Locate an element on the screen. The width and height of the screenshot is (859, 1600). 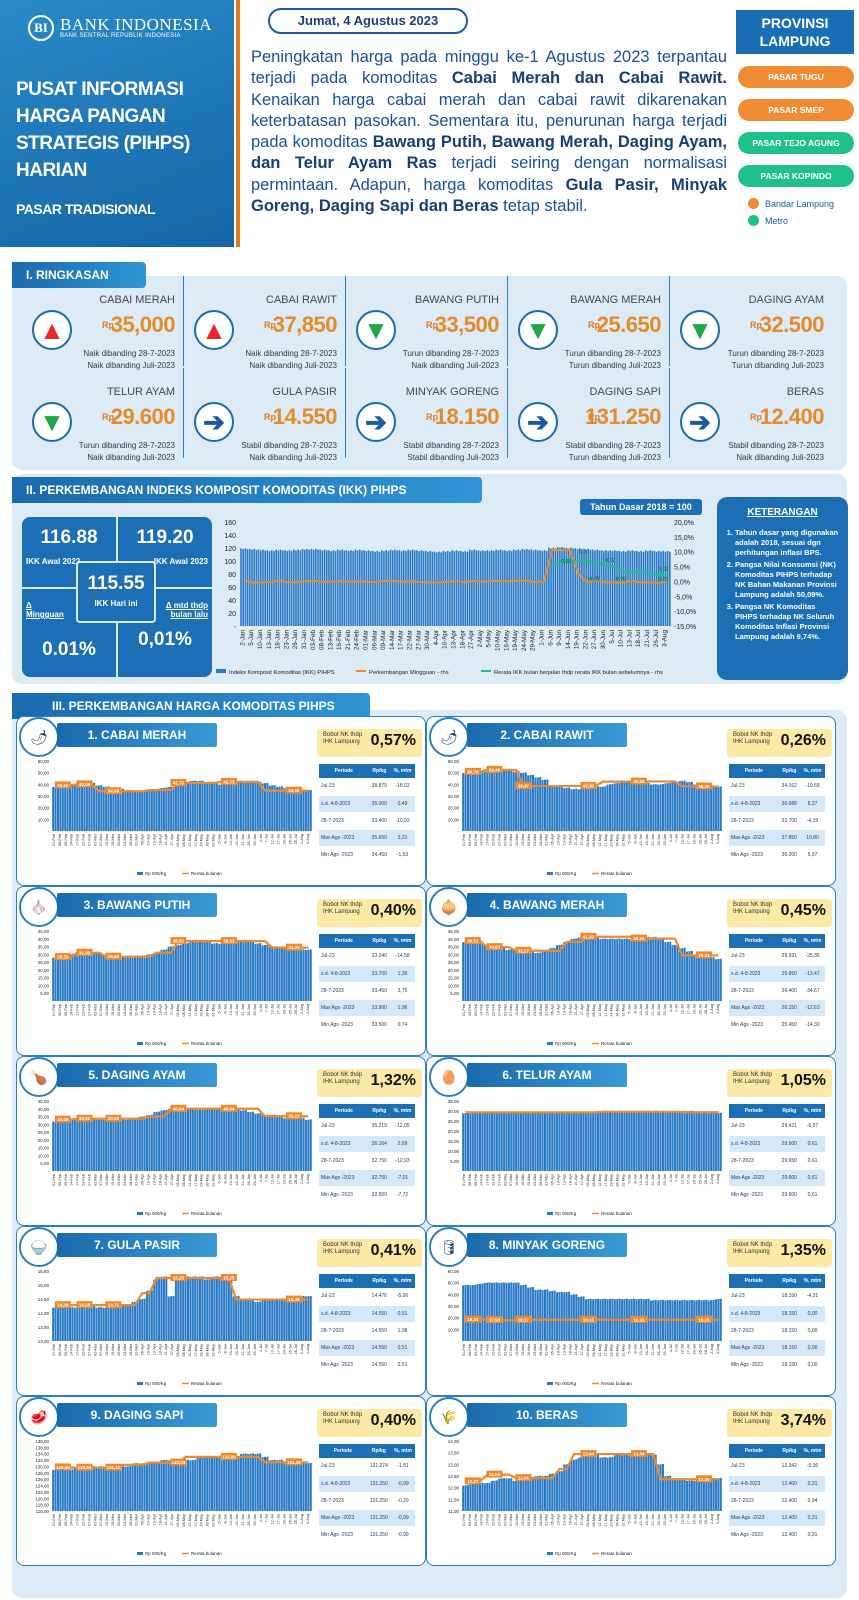
table-row: Max Ags -2023 33.900 1,96 is located at coordinates (367, 1008).